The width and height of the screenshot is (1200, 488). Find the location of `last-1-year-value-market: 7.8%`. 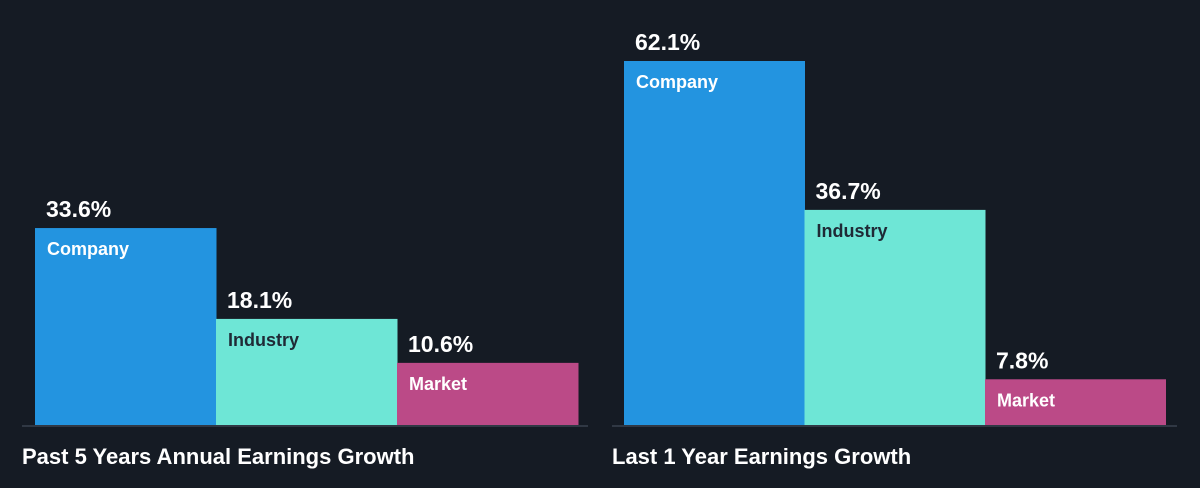

last-1-year-value-market: 7.8% is located at coordinates (1022, 360).